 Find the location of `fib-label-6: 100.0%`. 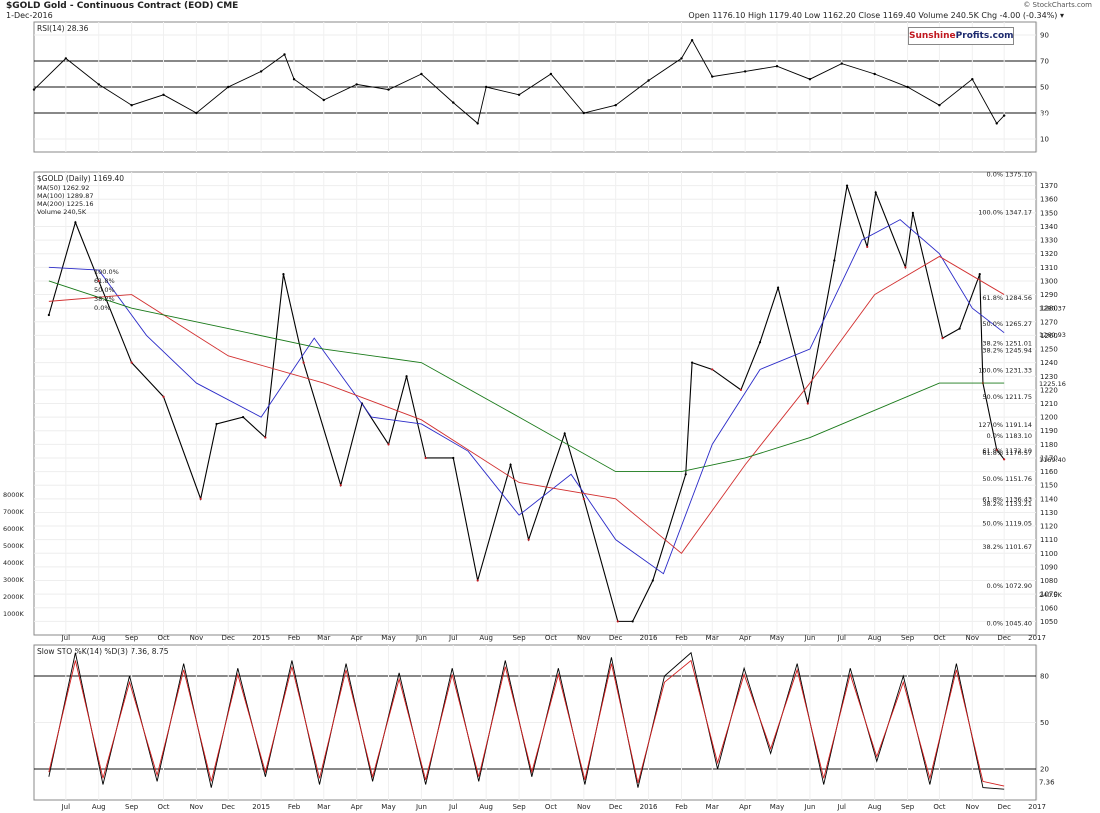

fib-label-6: 100.0% is located at coordinates (106, 272).